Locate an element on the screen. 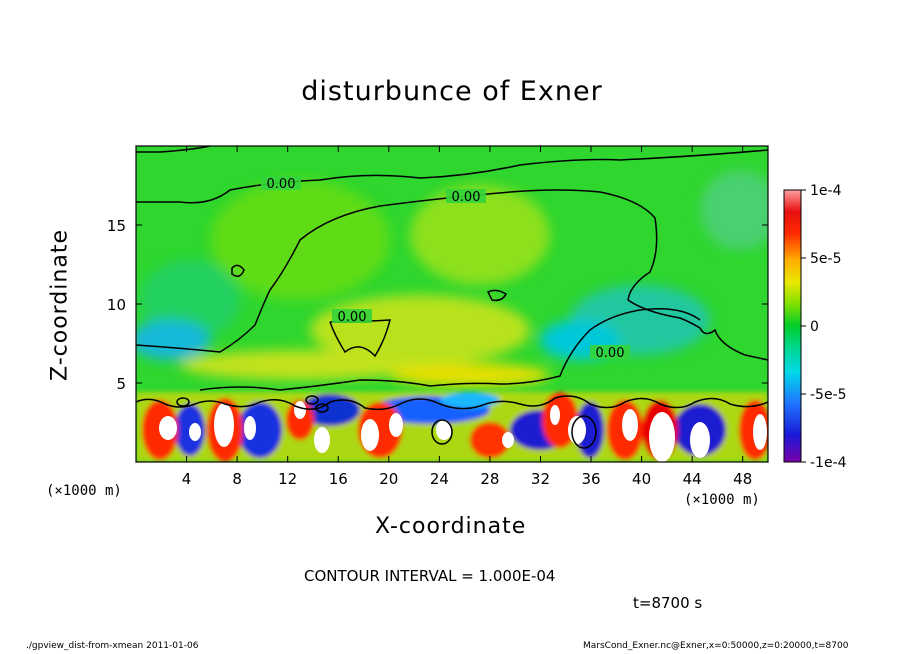 Image resolution: width=904 pixels, height=654 pixels. contour-labels: 0.00 0.00 0.00 0.00 is located at coordinates (445, 268).